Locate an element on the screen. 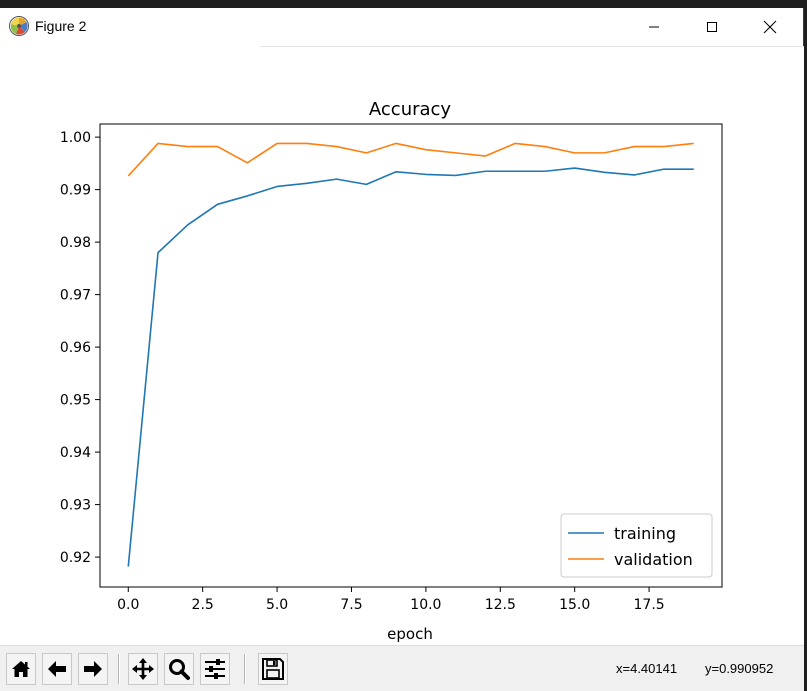 The image size is (807, 691). y-tick-label: 0.98 is located at coordinates (75, 243).